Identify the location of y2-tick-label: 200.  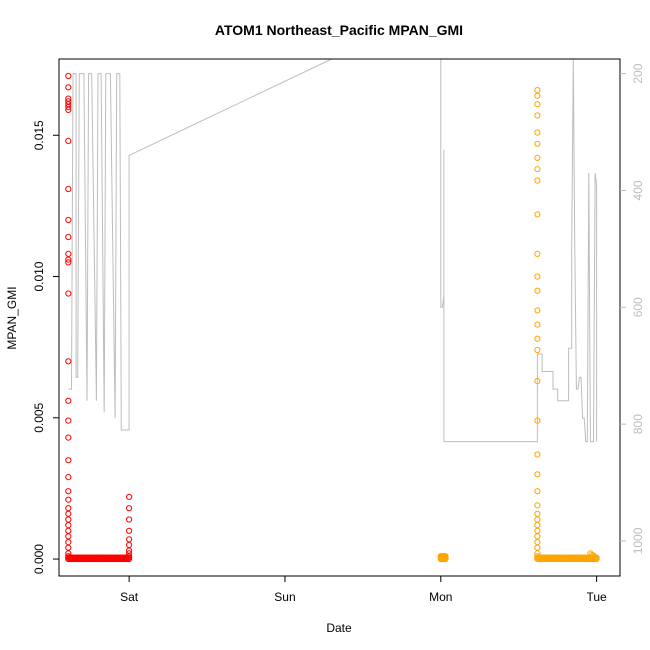
(638, 73).